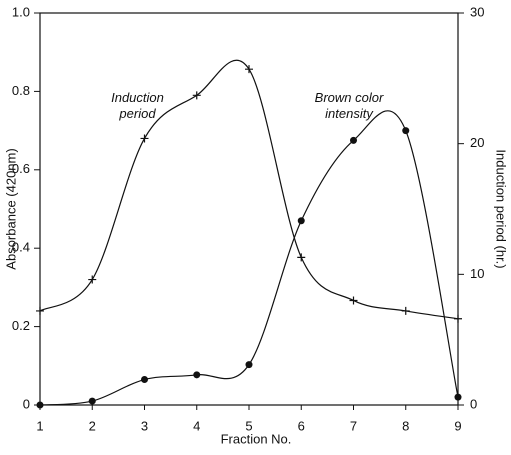 This screenshot has width=511, height=455. What do you see at coordinates (21, 11) in the screenshot?
I see `y-tick-label: 1.0` at bounding box center [21, 11].